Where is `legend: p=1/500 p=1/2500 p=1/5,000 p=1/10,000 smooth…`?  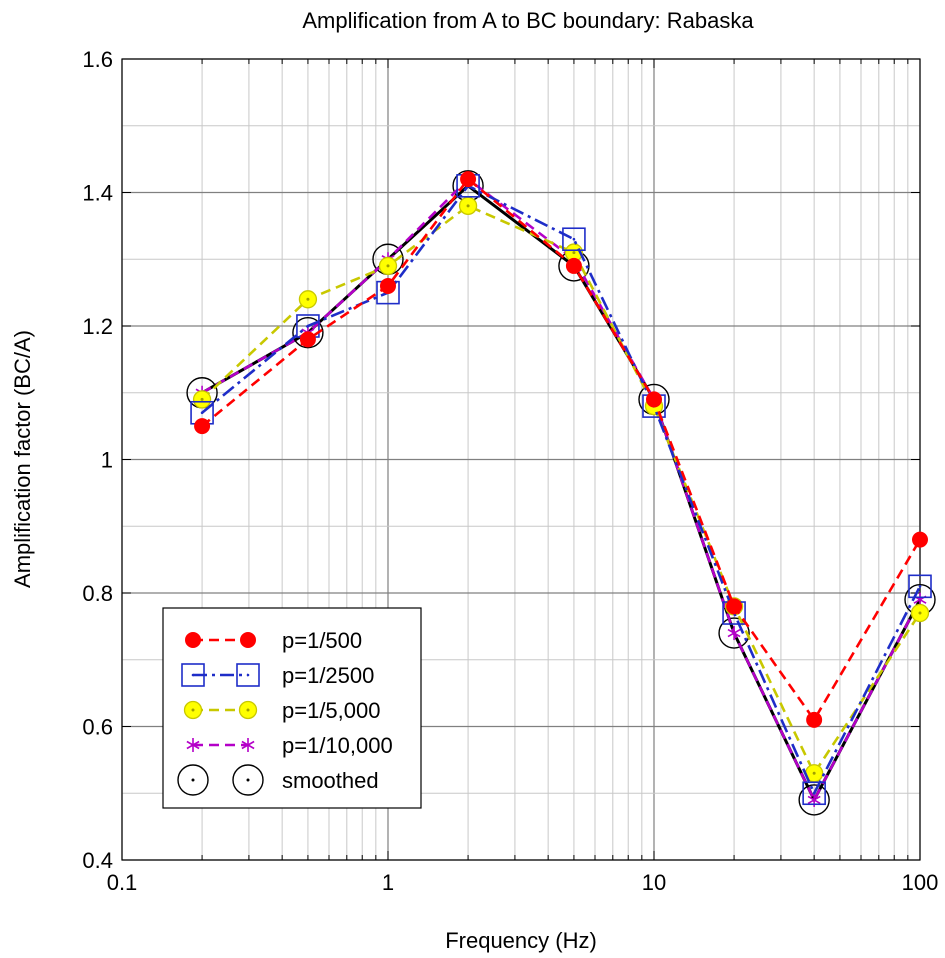
legend: p=1/500 p=1/2500 p=1/5,000 p=1/10,000 smooth… is located at coordinates (292, 708).